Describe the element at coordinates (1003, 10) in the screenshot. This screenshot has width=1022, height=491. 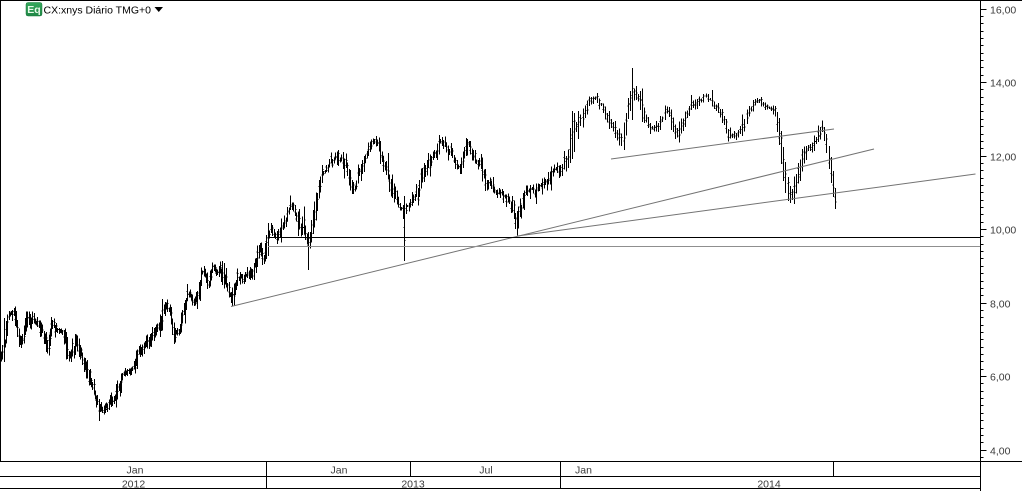
I see `svg-text: 16,00` at that location.